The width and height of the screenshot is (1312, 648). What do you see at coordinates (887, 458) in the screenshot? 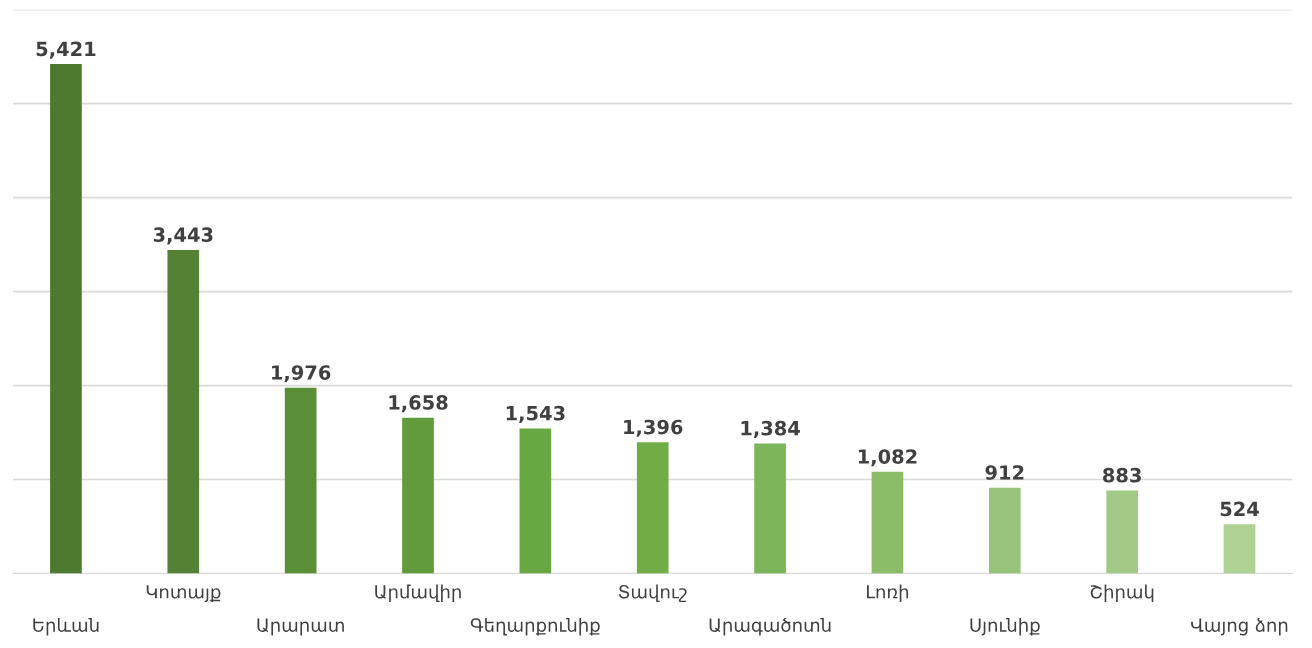
I see `data-label: 1,082` at bounding box center [887, 458].